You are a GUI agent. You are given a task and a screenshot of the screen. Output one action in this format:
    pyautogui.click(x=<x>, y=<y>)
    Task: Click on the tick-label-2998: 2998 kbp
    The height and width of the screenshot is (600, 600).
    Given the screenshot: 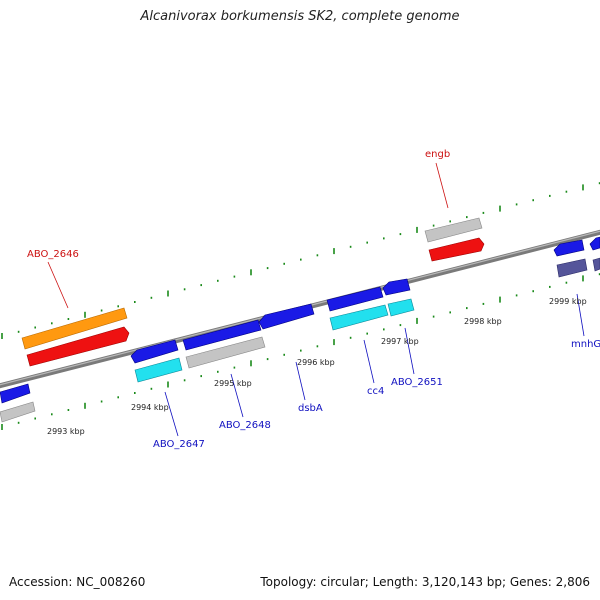 What is the action you would take?
    pyautogui.click(x=483, y=321)
    